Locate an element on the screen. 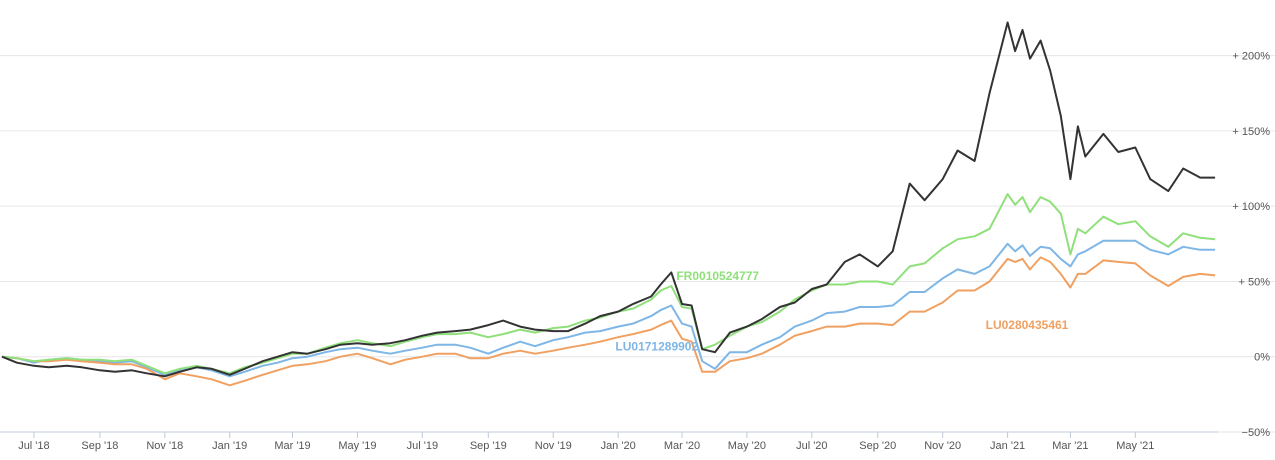 Image resolution: width=1275 pixels, height=460 pixels. y-axis-ticks: −50% 0% + 50% + 100% + 150% + 200% is located at coordinates (1251, 245).